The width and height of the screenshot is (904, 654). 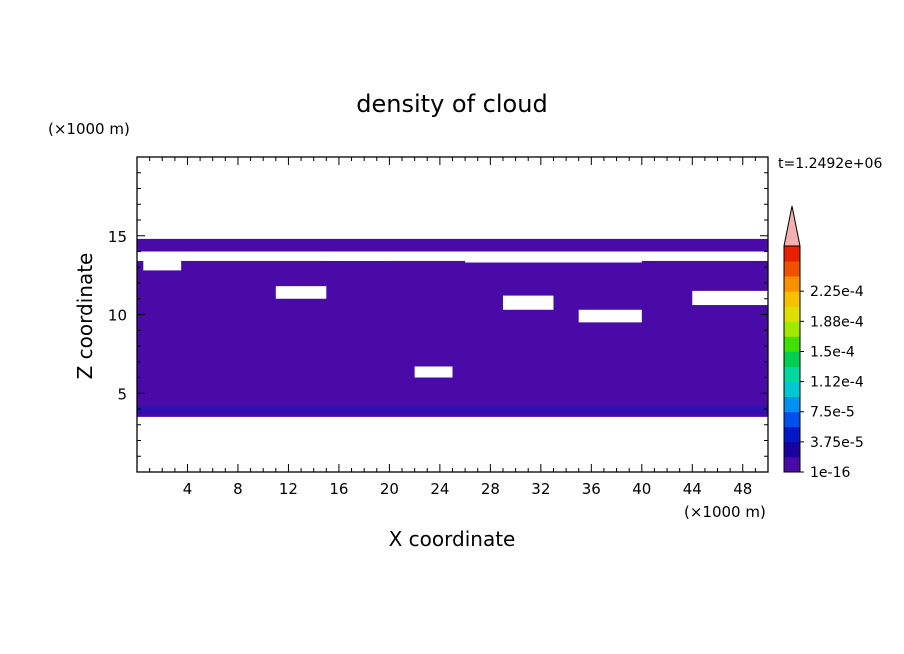 What do you see at coordinates (188, 489) in the screenshot?
I see `x-tick-label: 4` at bounding box center [188, 489].